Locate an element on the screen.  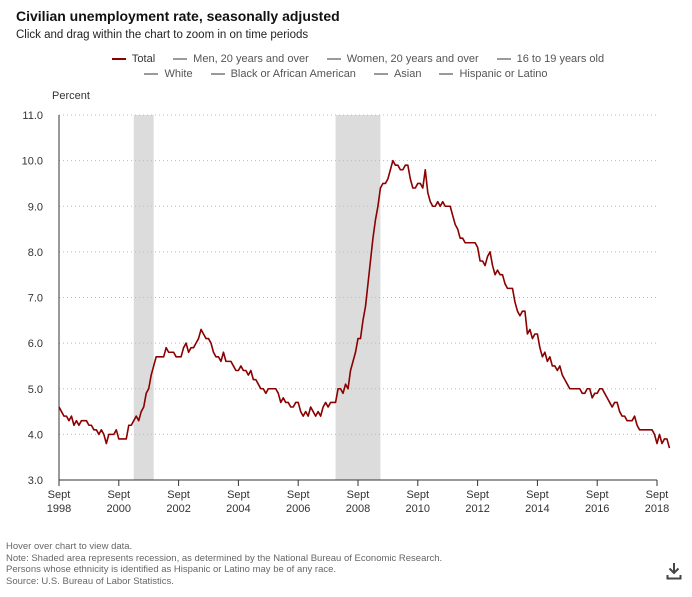
x-tick-label-year: 2016 is located at coordinates (597, 509).